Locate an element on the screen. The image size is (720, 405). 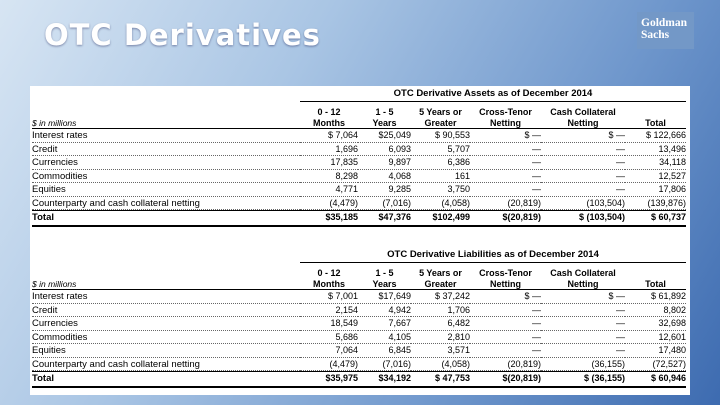
cell: 4,942 is located at coordinates (384, 310).